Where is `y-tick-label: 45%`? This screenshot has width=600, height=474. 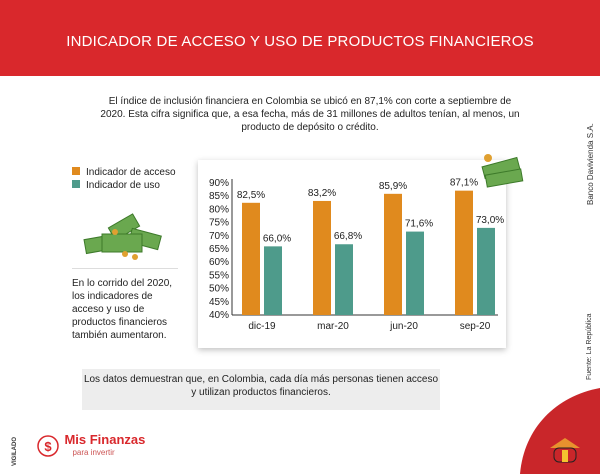 y-tick-label: 45% is located at coordinates (219, 302).